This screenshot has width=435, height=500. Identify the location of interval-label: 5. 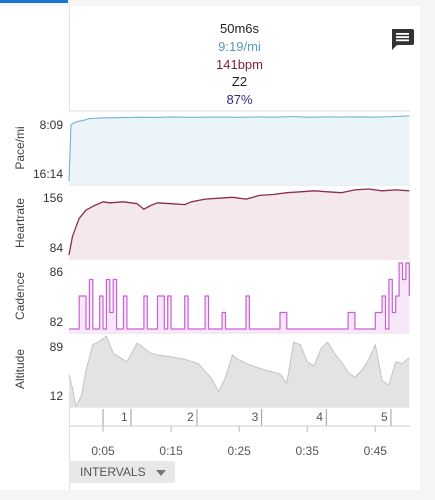
(384, 417).